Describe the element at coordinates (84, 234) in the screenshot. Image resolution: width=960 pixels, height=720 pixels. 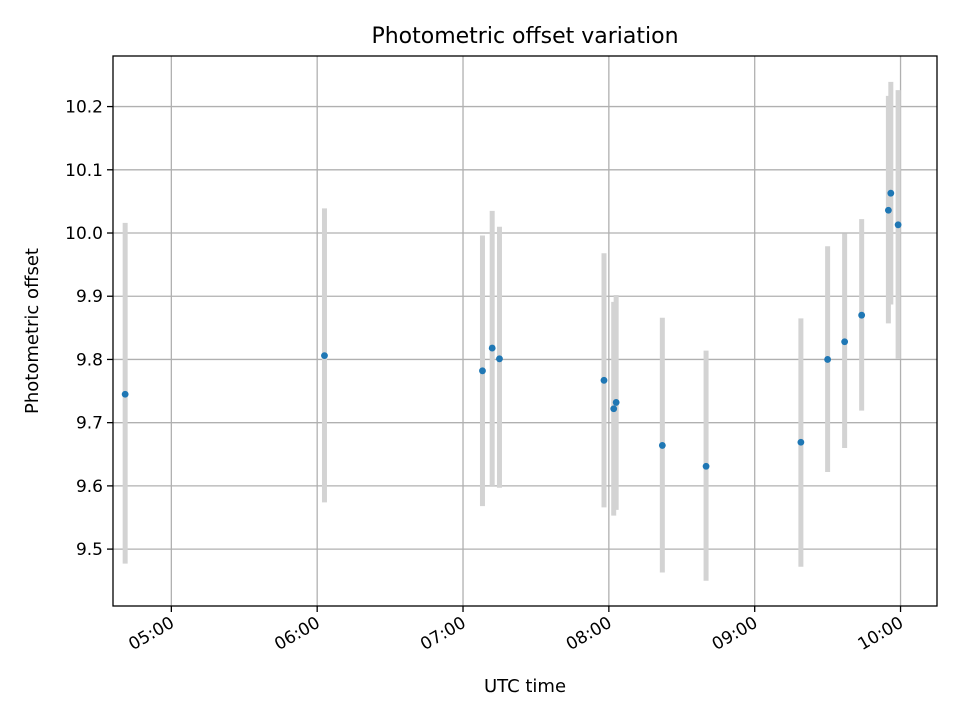
I see `y-tick-label: 10.0` at that location.